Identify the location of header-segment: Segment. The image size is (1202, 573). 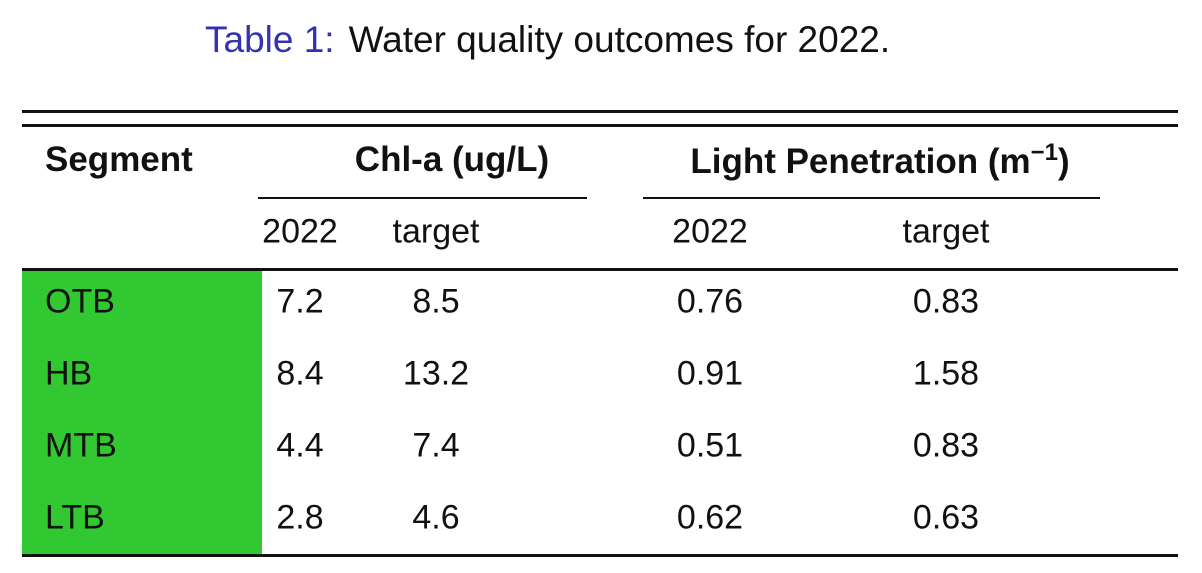
(119, 159).